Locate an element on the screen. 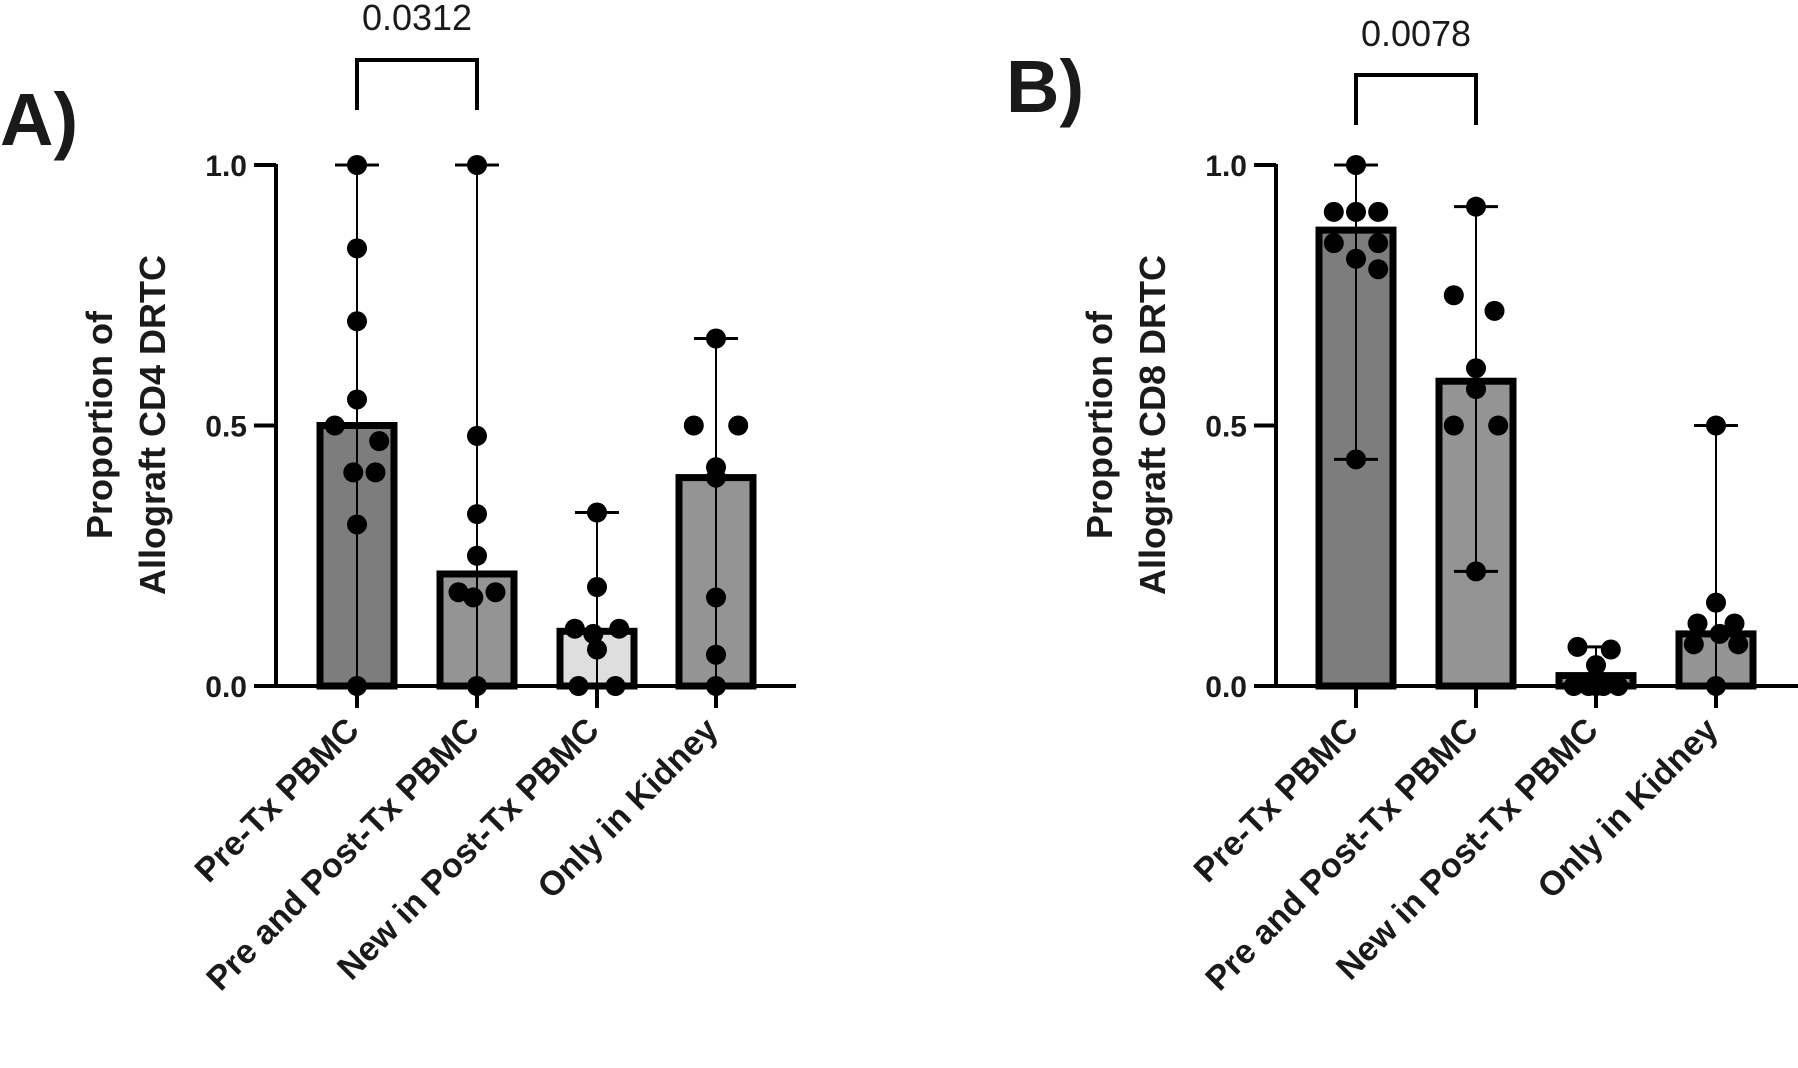 The width and height of the screenshot is (1798, 1068). p-value-label: 0.0312 is located at coordinates (417, 19).